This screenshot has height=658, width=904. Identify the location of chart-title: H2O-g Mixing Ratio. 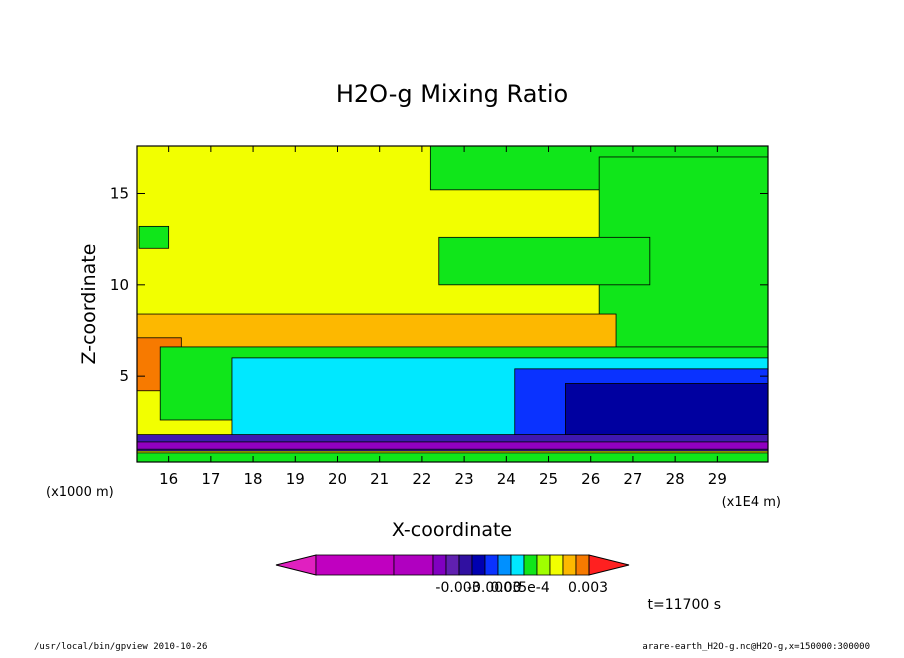
(452, 94).